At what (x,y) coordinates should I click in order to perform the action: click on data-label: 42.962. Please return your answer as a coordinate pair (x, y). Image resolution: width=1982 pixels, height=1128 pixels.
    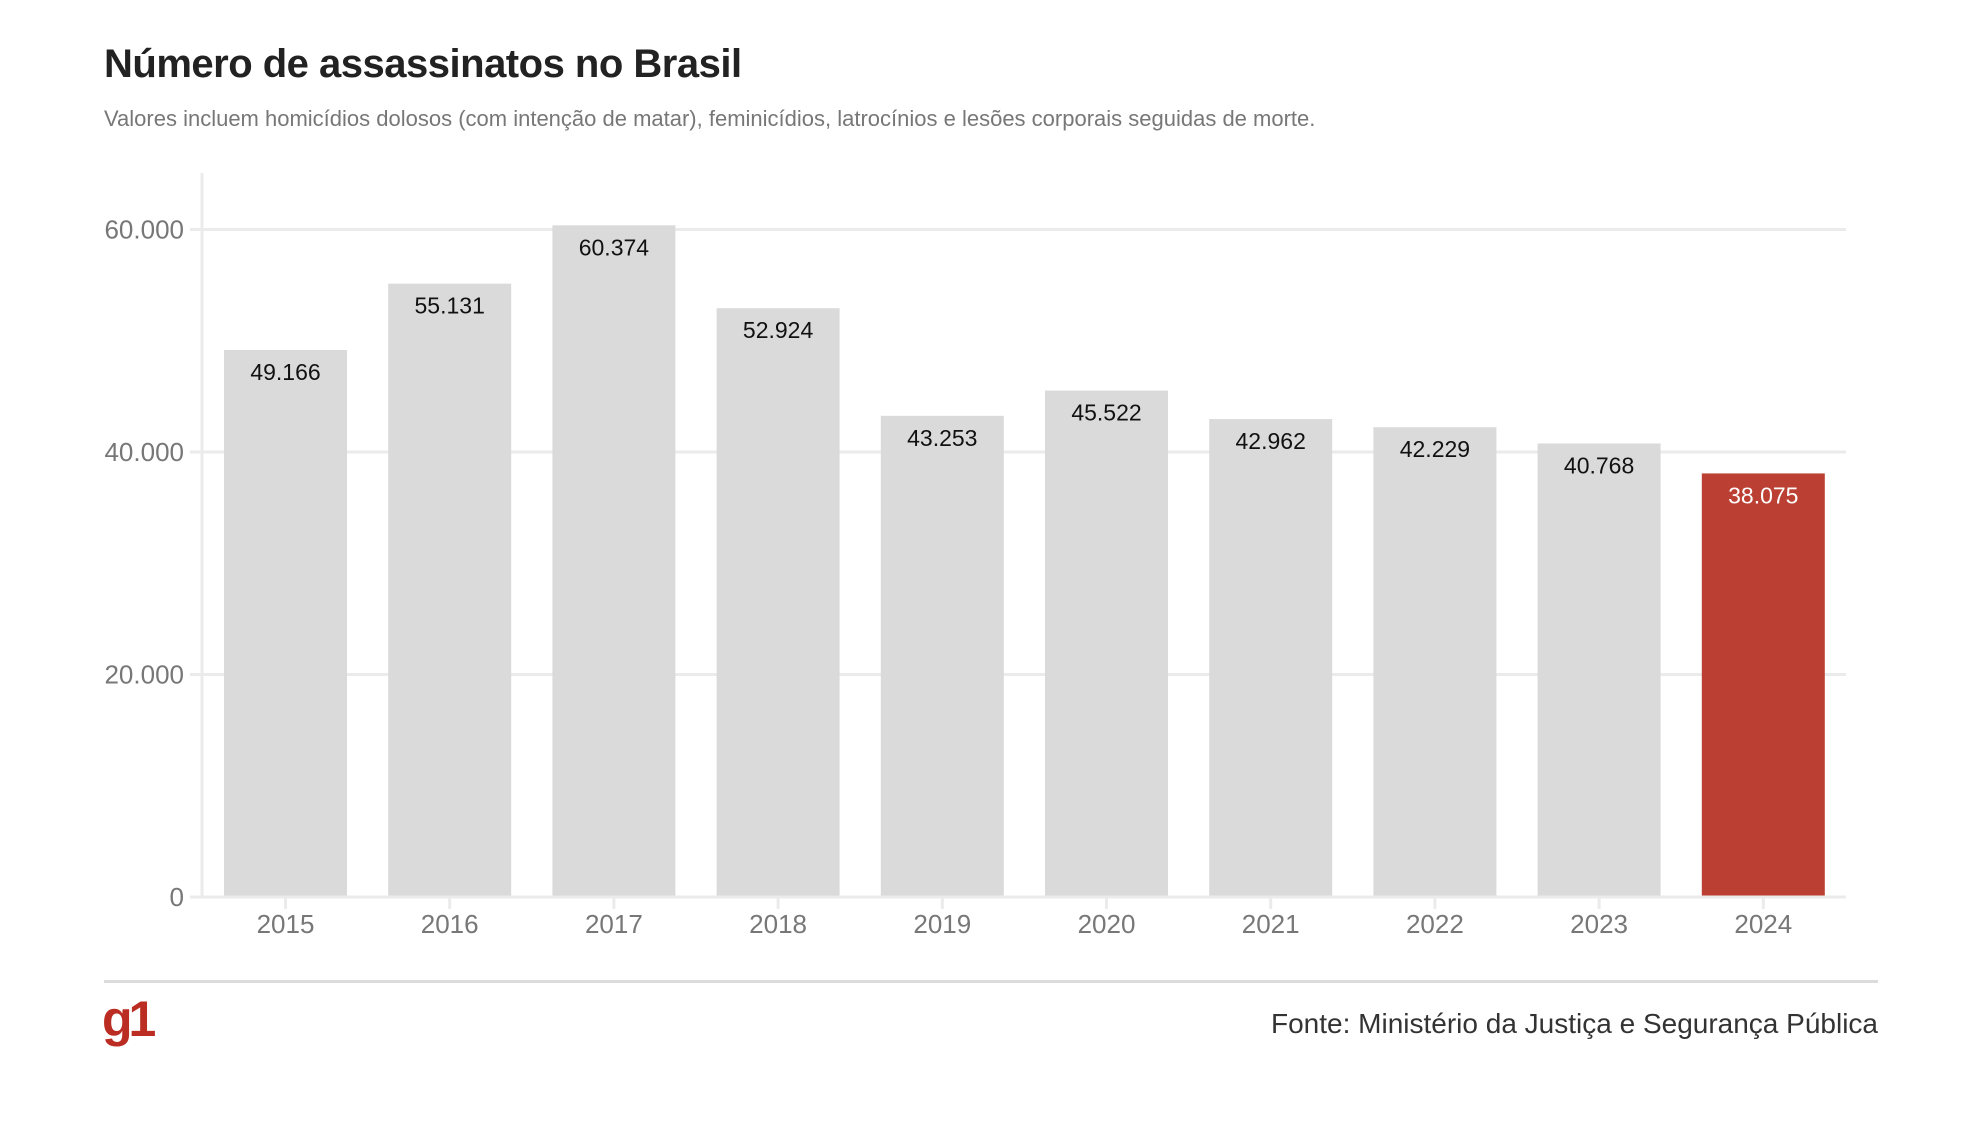
    Looking at the image, I should click on (1271, 441).